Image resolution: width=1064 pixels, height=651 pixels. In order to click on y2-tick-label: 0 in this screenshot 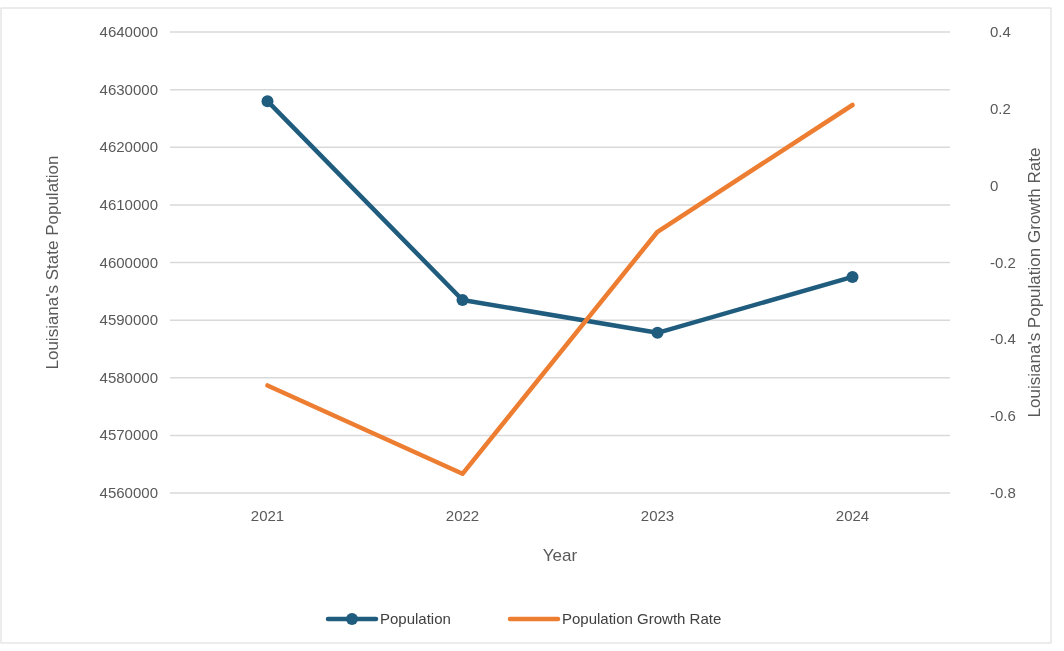, I will do `click(994, 185)`.